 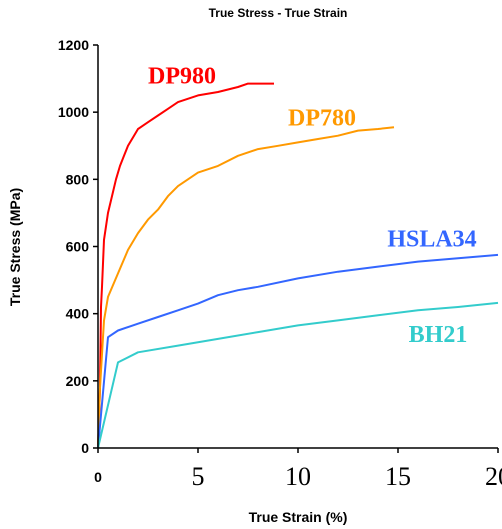 I want to click on y-tick-label: 800, so click(x=78, y=179).